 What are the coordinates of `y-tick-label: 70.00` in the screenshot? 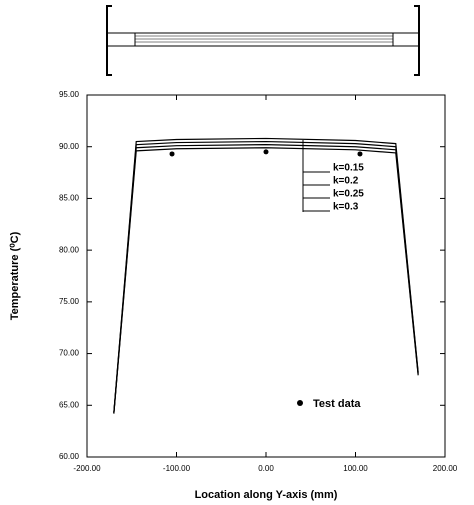 It's located at (69, 353).